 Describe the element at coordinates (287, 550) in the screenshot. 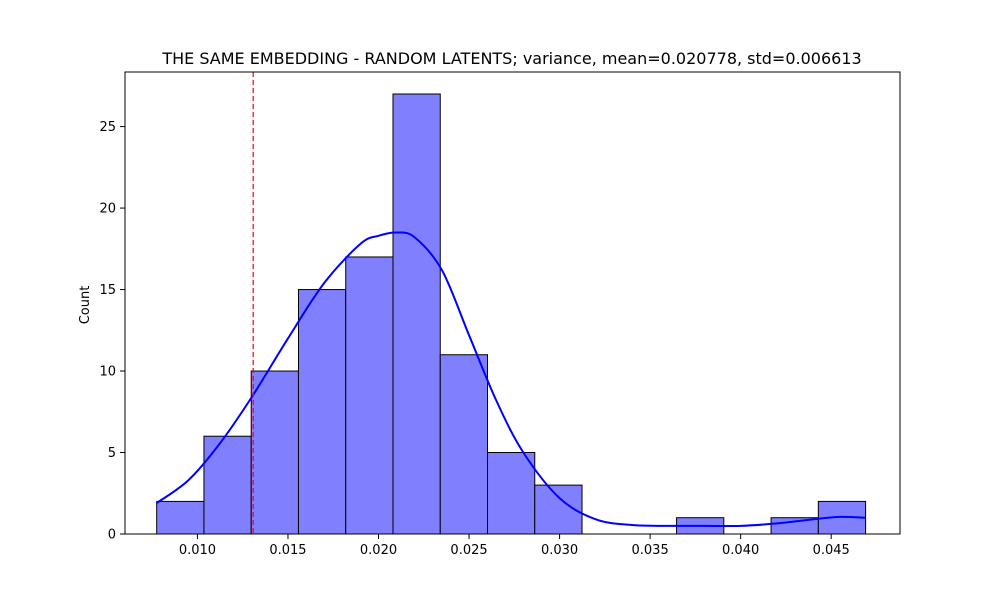

I see `x-tick-label: 0.015` at that location.